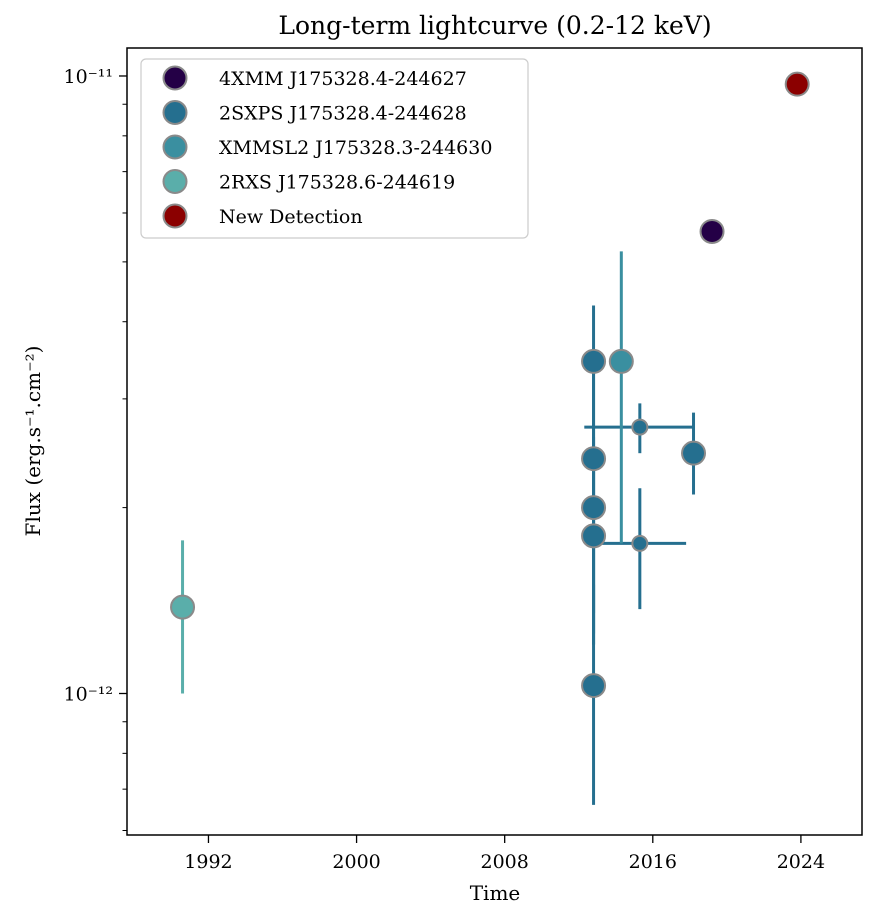 This screenshot has height=917, width=877. Describe the element at coordinates (337, 183) in the screenshot. I see `legend-label: 2RXS J175328.6-244619` at that location.